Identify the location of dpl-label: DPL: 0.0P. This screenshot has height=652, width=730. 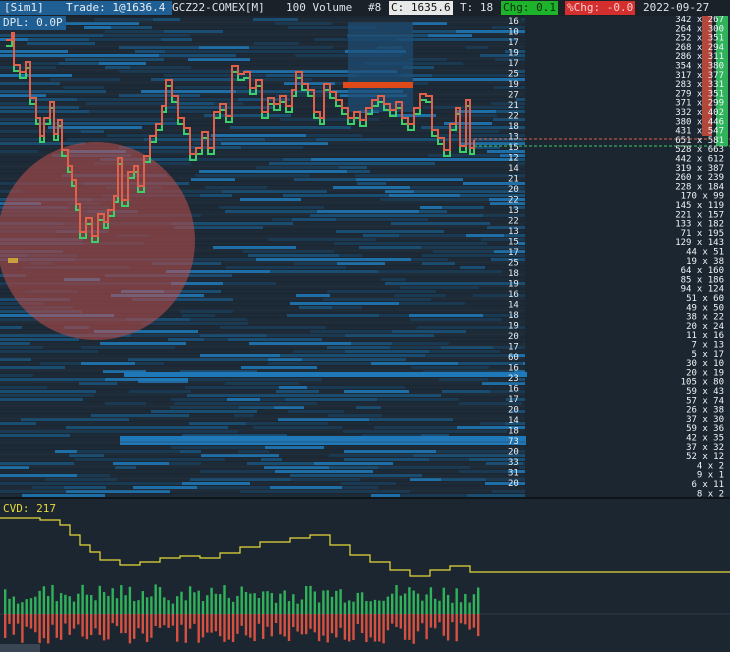
(33, 23).